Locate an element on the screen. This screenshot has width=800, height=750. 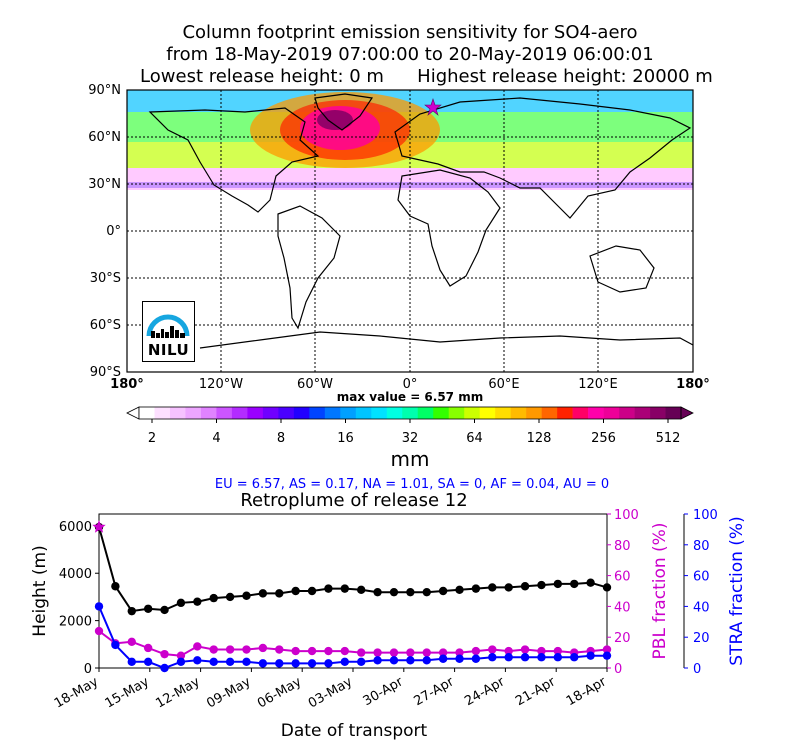
x-tick-label: 21-Apr is located at coordinates (536, 691).